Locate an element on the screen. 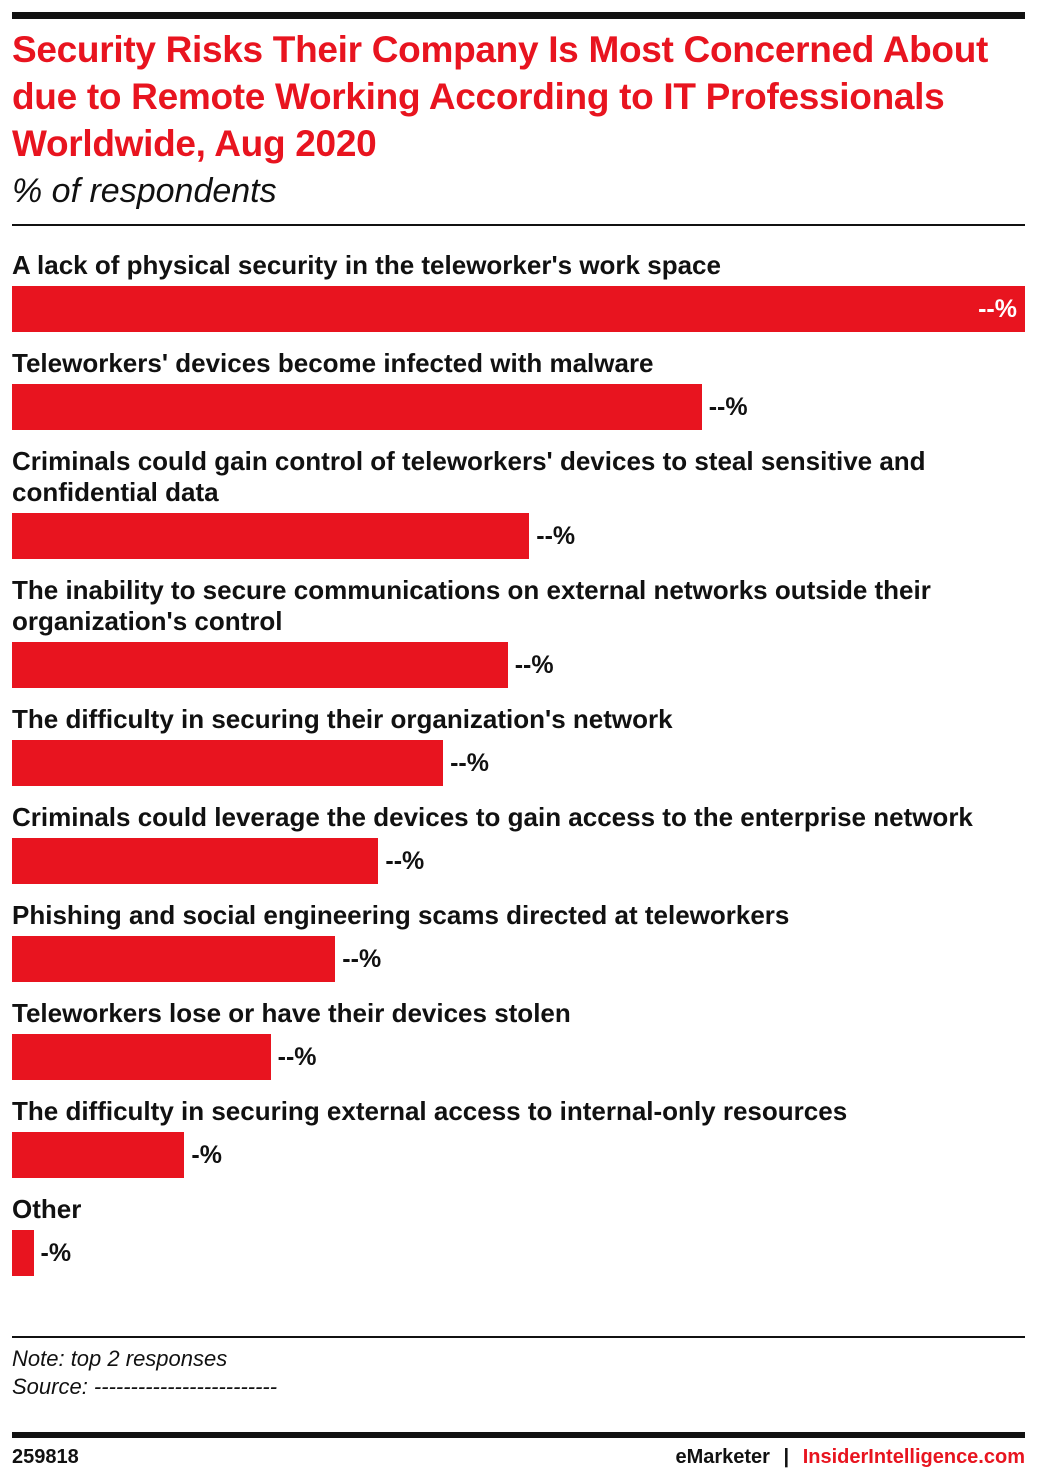 This screenshot has width=1038, height=1481. source: Source: ------------------------- is located at coordinates (145, 1386).